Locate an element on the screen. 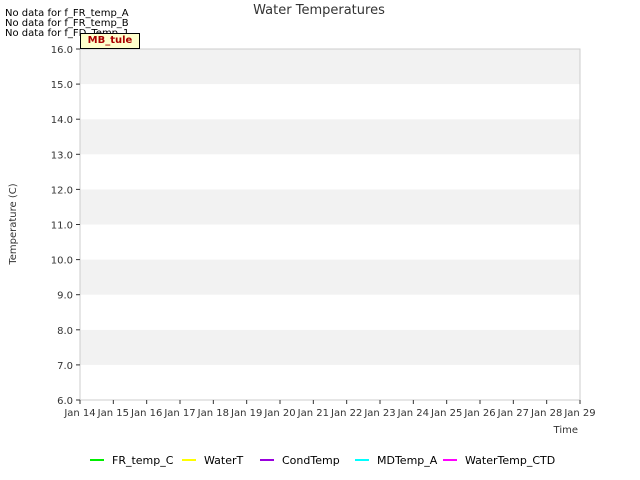  legend-item: WaterTemp_CTD is located at coordinates (499, 460).